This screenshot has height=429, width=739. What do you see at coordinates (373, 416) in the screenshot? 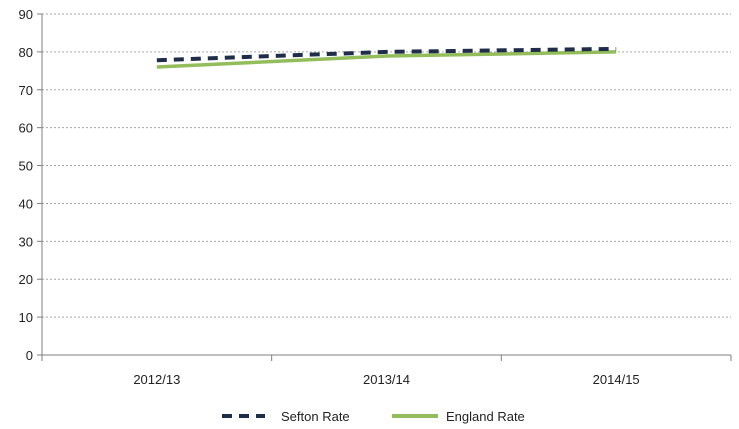
I see `legend: Sefton Rate England Rate` at bounding box center [373, 416].